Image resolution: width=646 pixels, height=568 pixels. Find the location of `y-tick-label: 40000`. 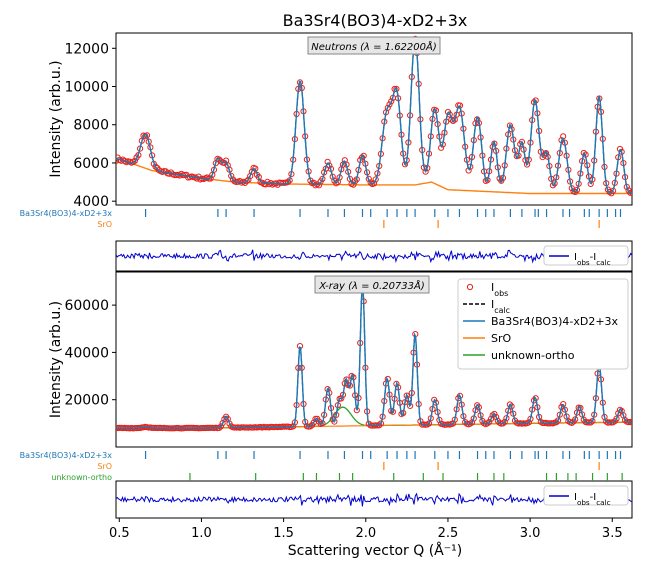

y-tick-label: 40000 is located at coordinates (86, 353).